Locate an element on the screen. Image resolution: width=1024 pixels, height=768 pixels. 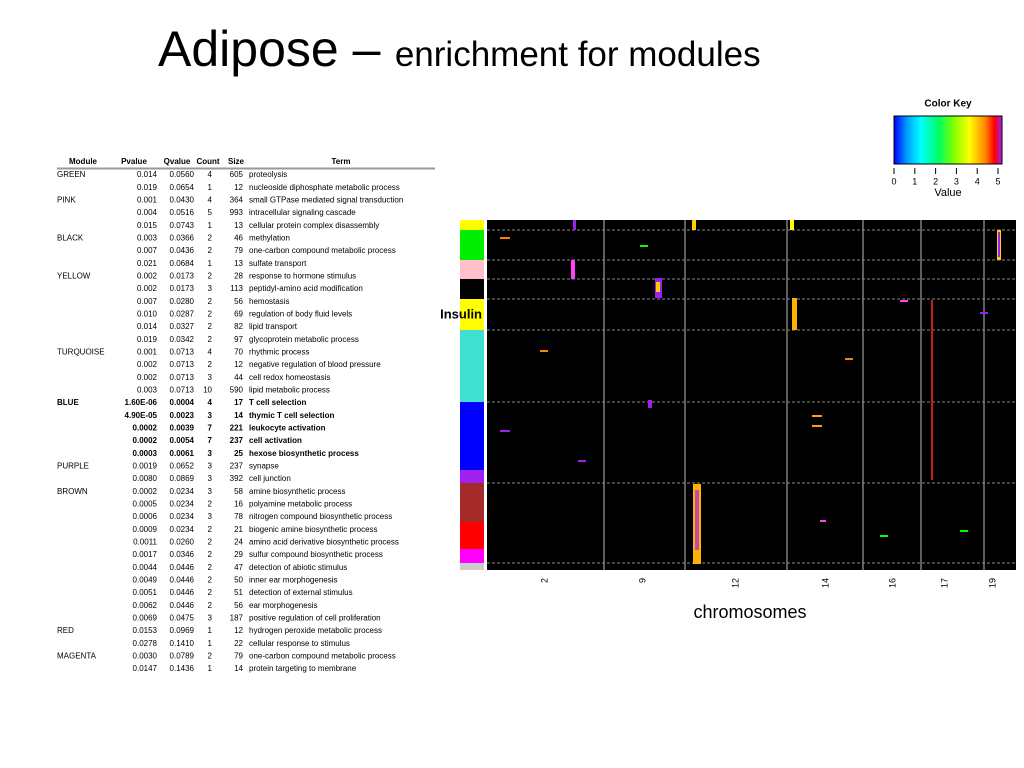
table-cell: 0.0147 is located at coordinates (145, 668).